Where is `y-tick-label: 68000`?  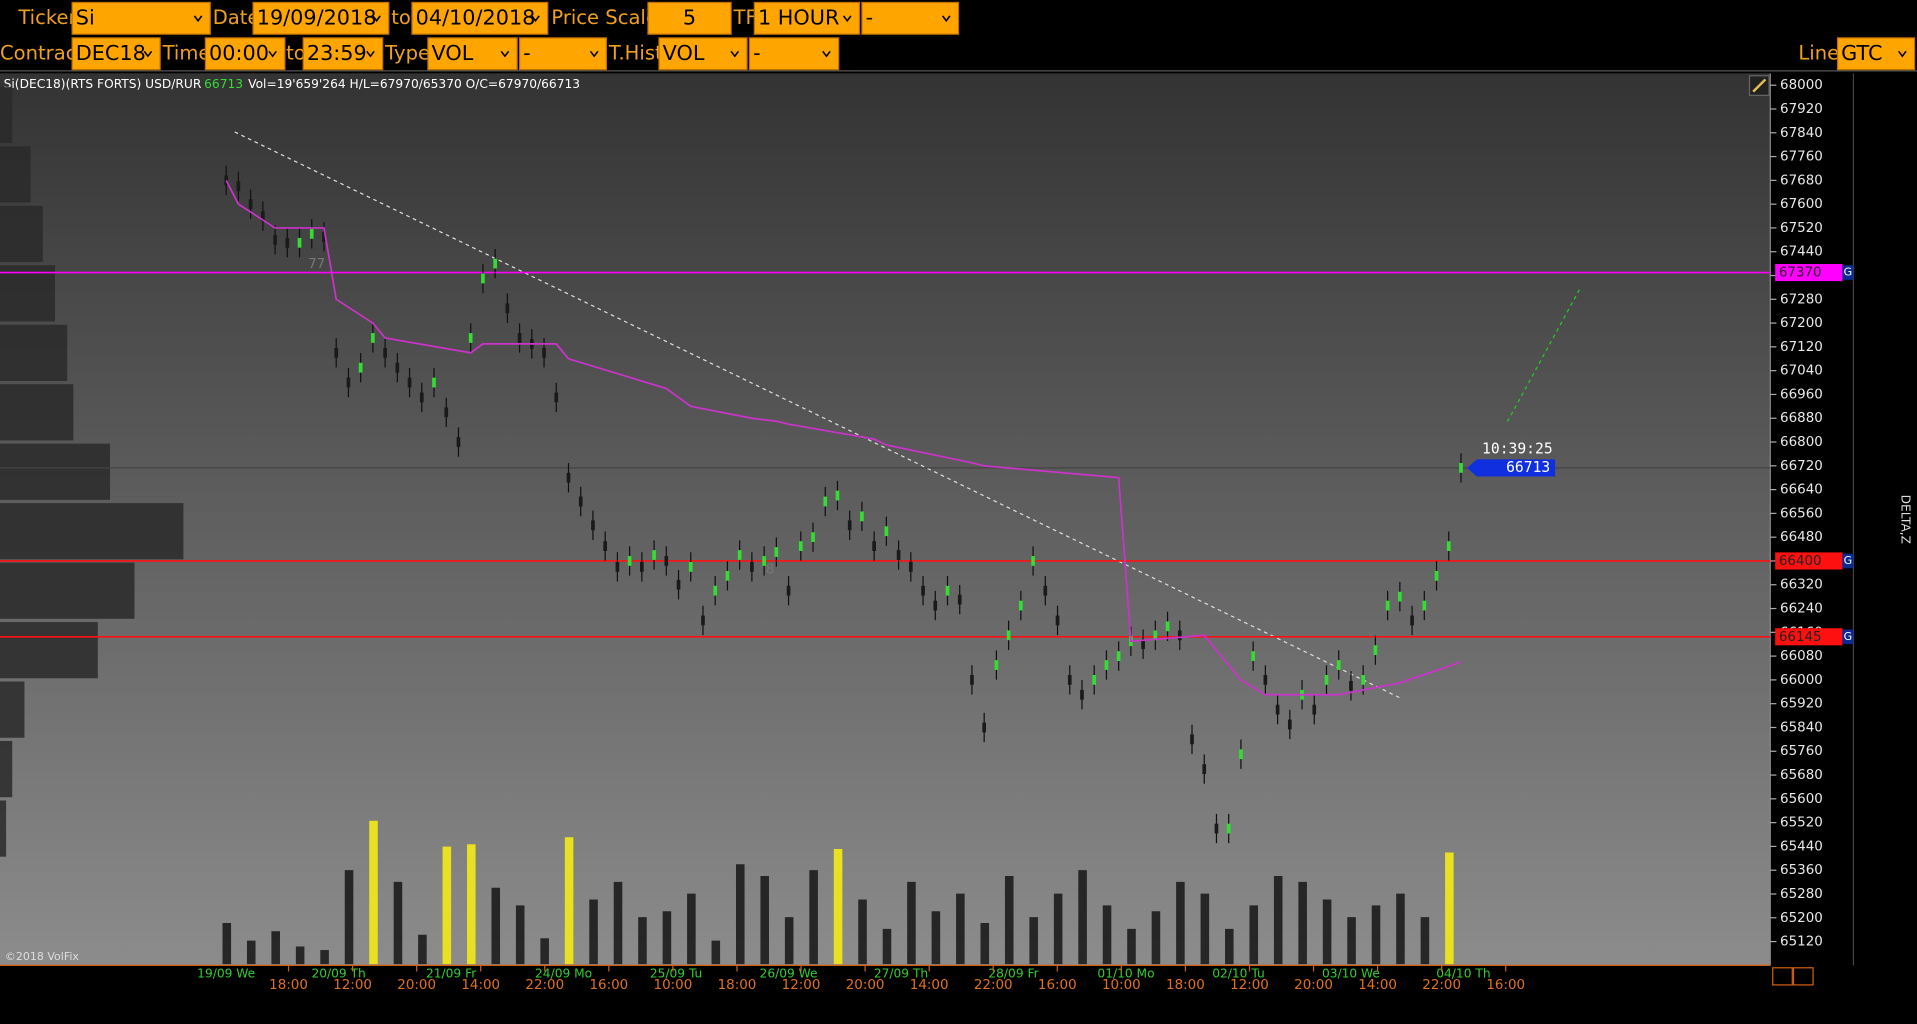
y-tick-label: 68000 is located at coordinates (1801, 85).